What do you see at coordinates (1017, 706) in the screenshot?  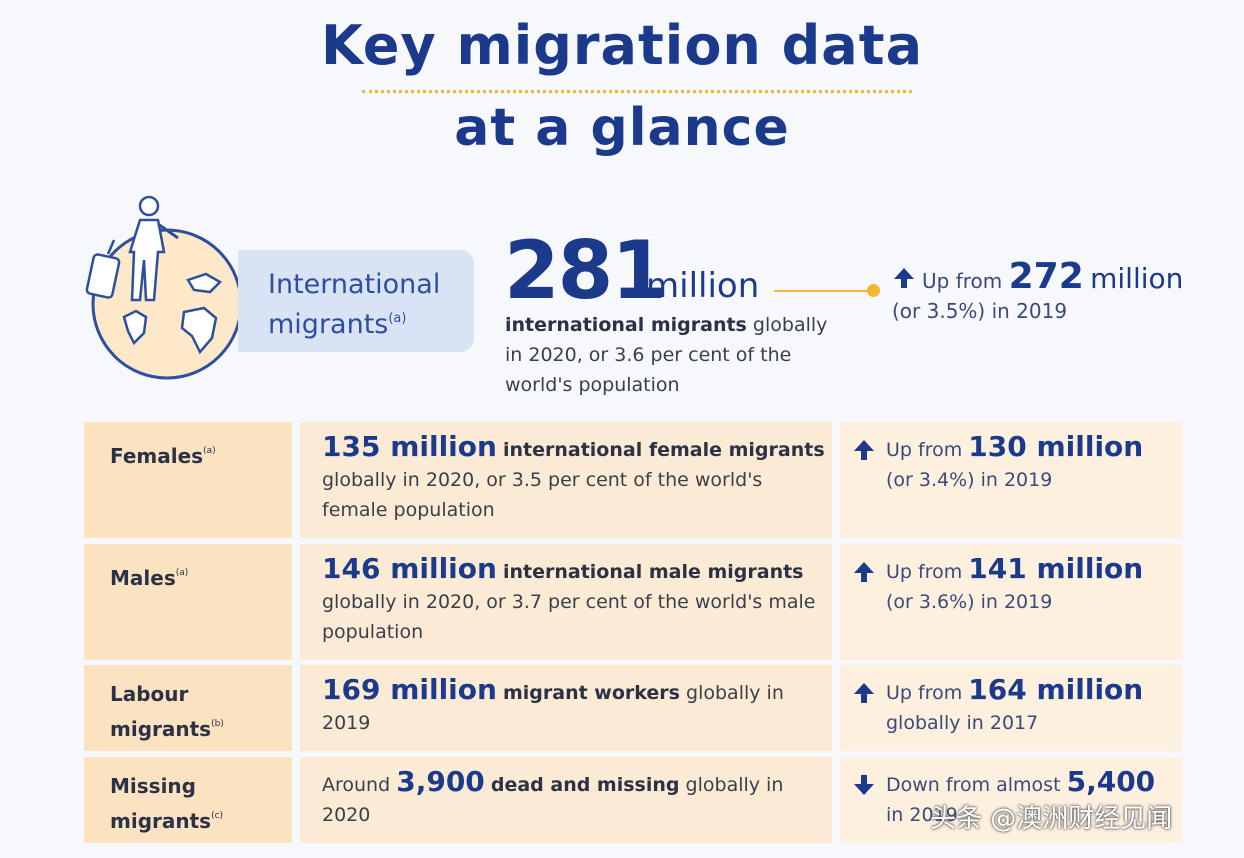 I see `row-change: Up from 164 million globally in 2017` at bounding box center [1017, 706].